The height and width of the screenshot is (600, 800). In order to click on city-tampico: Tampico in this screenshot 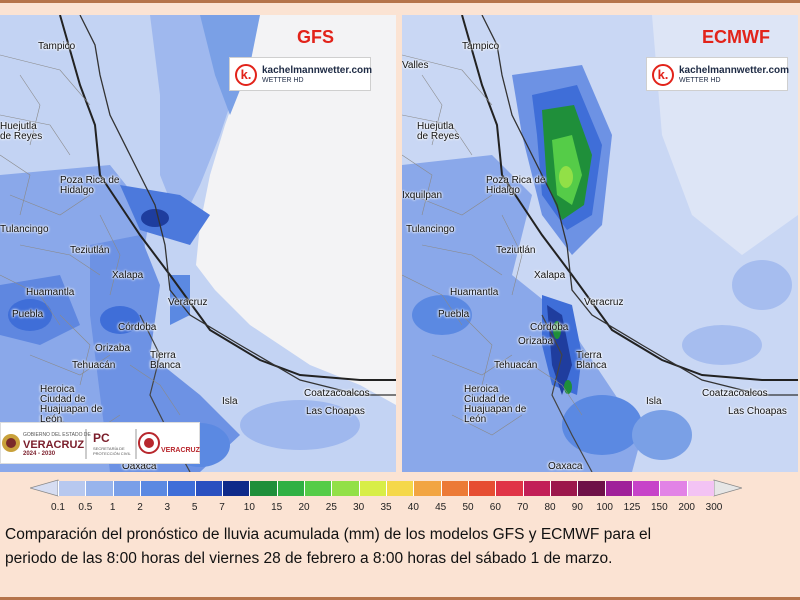, I will do `click(57, 46)`.